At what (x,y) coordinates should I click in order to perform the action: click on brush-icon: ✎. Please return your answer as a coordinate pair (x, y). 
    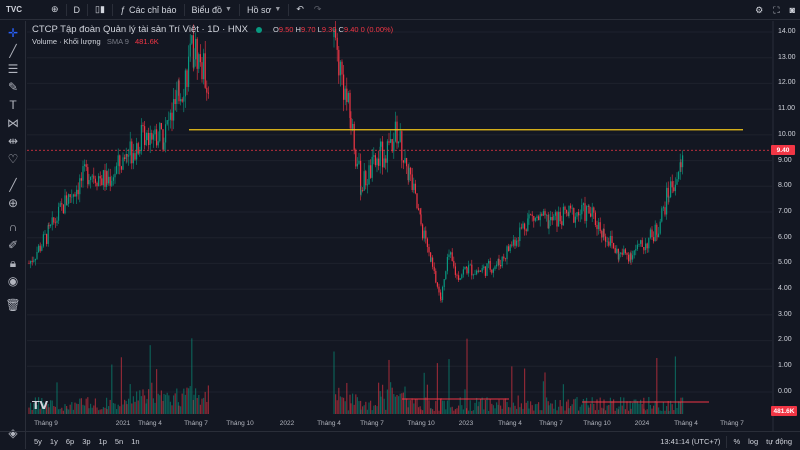
    Looking at the image, I should click on (13, 87).